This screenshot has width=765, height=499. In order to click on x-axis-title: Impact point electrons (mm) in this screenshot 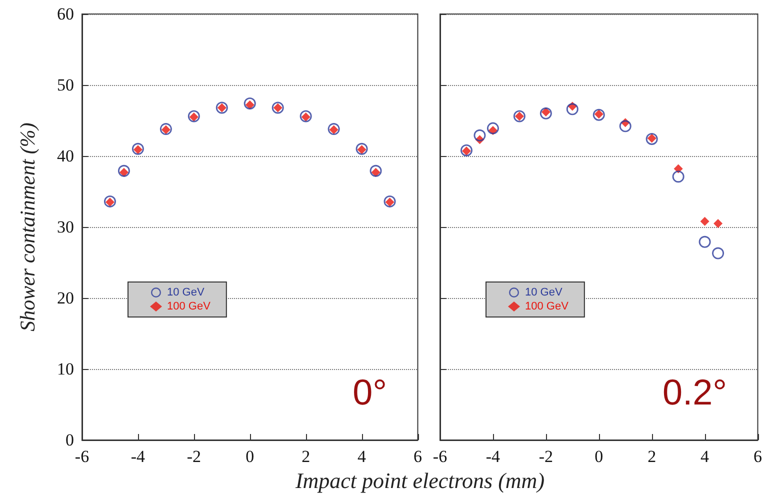, I will do `click(420, 481)`.